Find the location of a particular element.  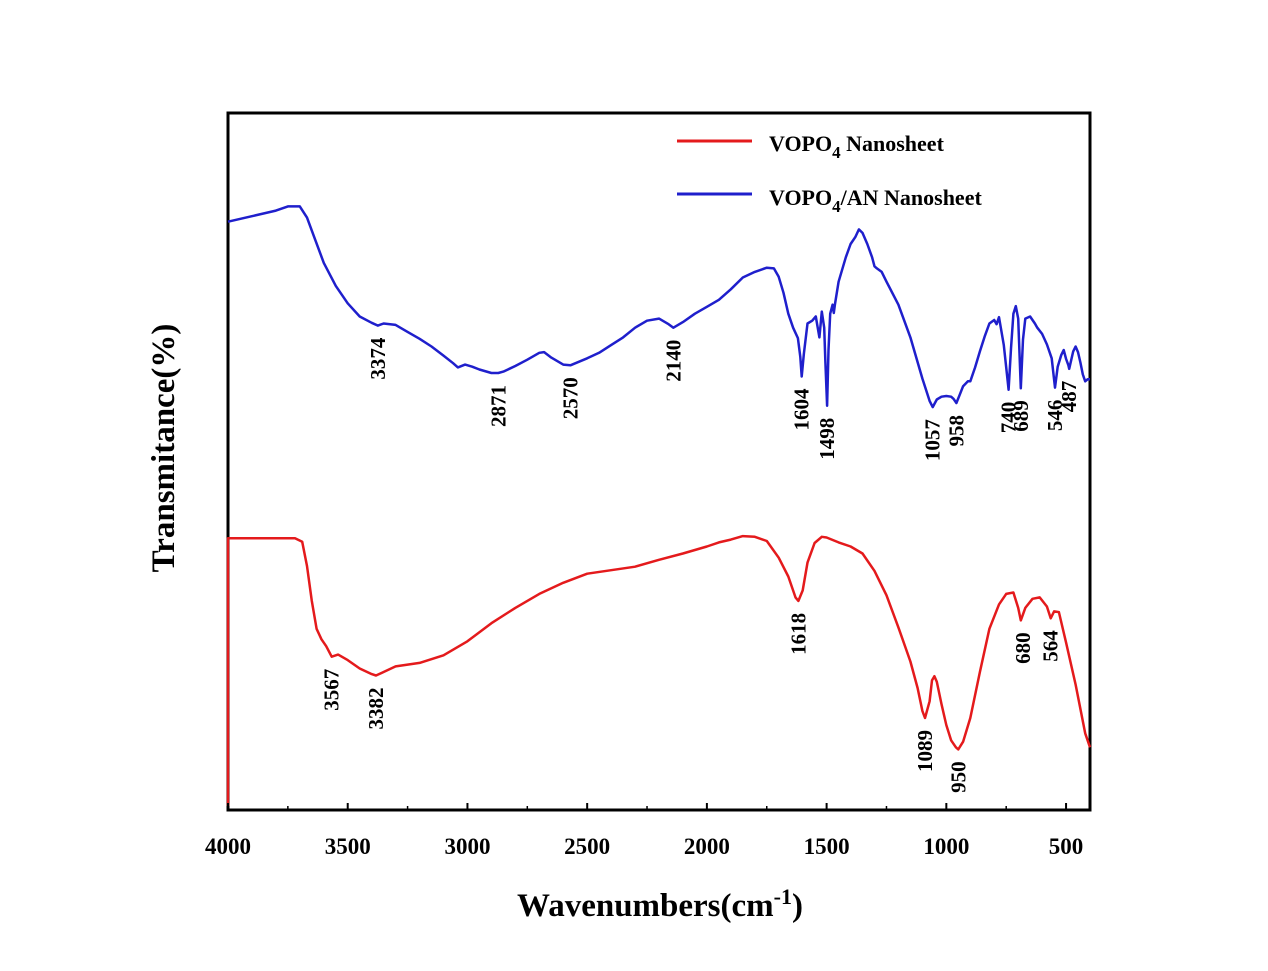

legend-label-vopo4-an: VOPO4/AN Nanosheet is located at coordinates (875, 200).